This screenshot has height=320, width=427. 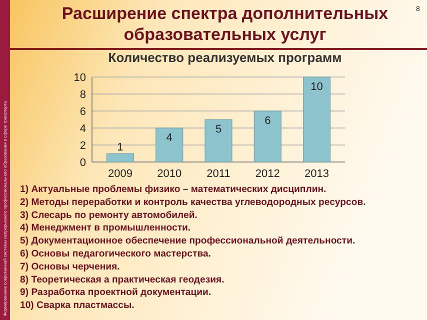 I want to click on x-tick-label: 2012, so click(x=267, y=174).